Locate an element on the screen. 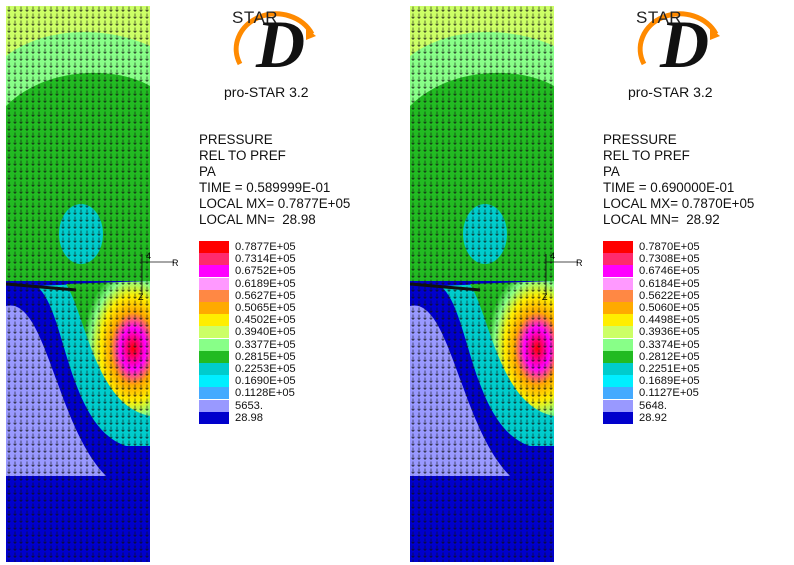 The width and height of the screenshot is (794, 565). legend-value: 0.7877E+05 is located at coordinates (265, 247).